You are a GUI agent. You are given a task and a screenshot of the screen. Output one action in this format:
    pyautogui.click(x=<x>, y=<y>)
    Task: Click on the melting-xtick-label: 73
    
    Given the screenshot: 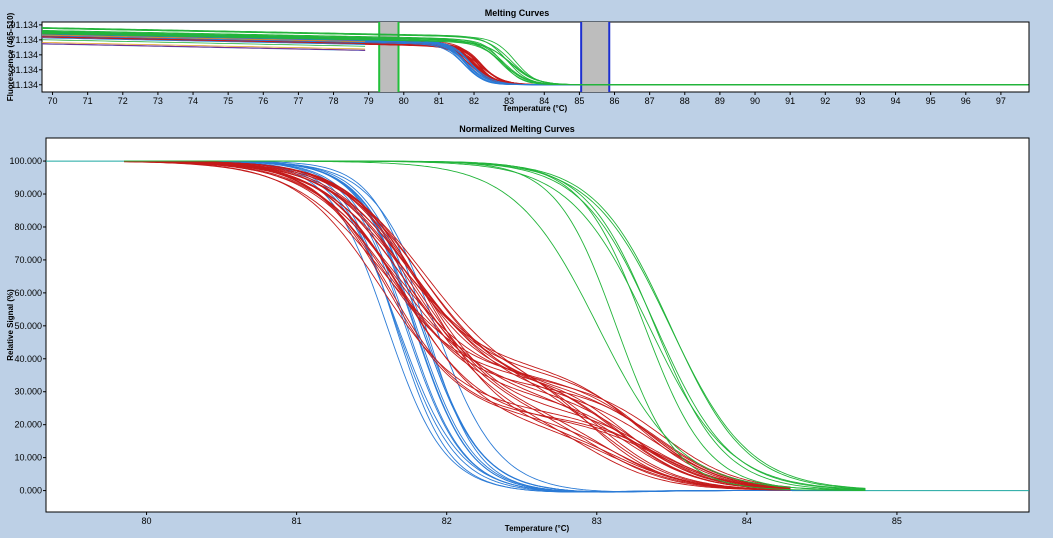 What is the action you would take?
    pyautogui.click(x=158, y=101)
    